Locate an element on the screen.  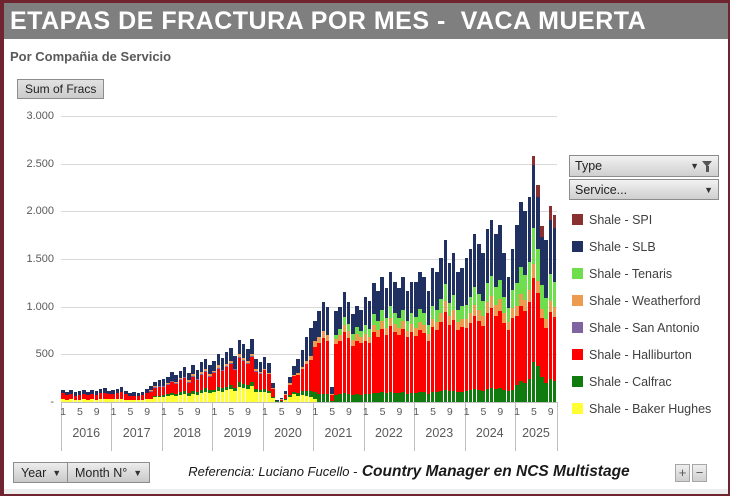
type-filter-button: Type ▼ is located at coordinates (644, 166).